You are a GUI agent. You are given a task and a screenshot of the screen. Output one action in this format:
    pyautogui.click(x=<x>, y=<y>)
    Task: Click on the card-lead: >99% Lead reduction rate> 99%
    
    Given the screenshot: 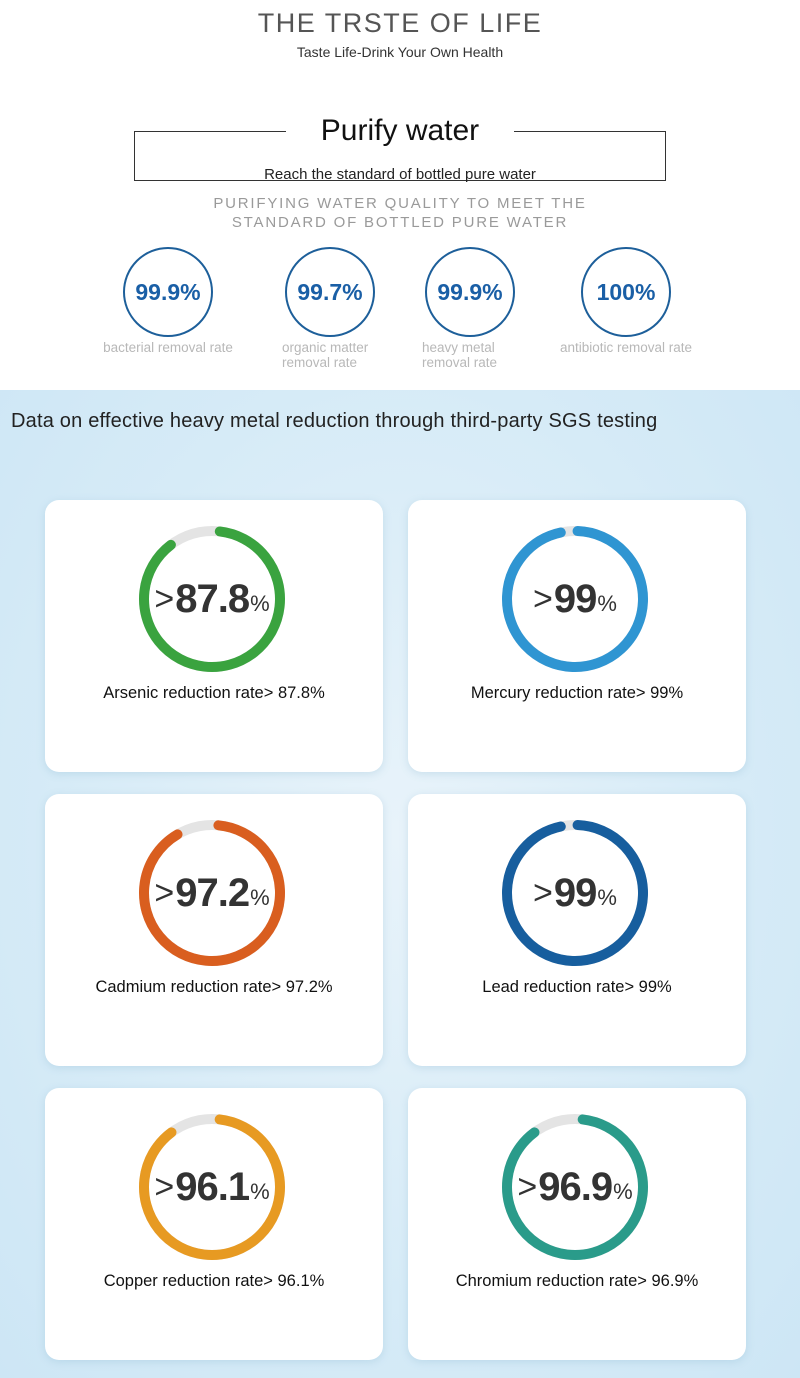 What is the action you would take?
    pyautogui.click(x=577, y=930)
    